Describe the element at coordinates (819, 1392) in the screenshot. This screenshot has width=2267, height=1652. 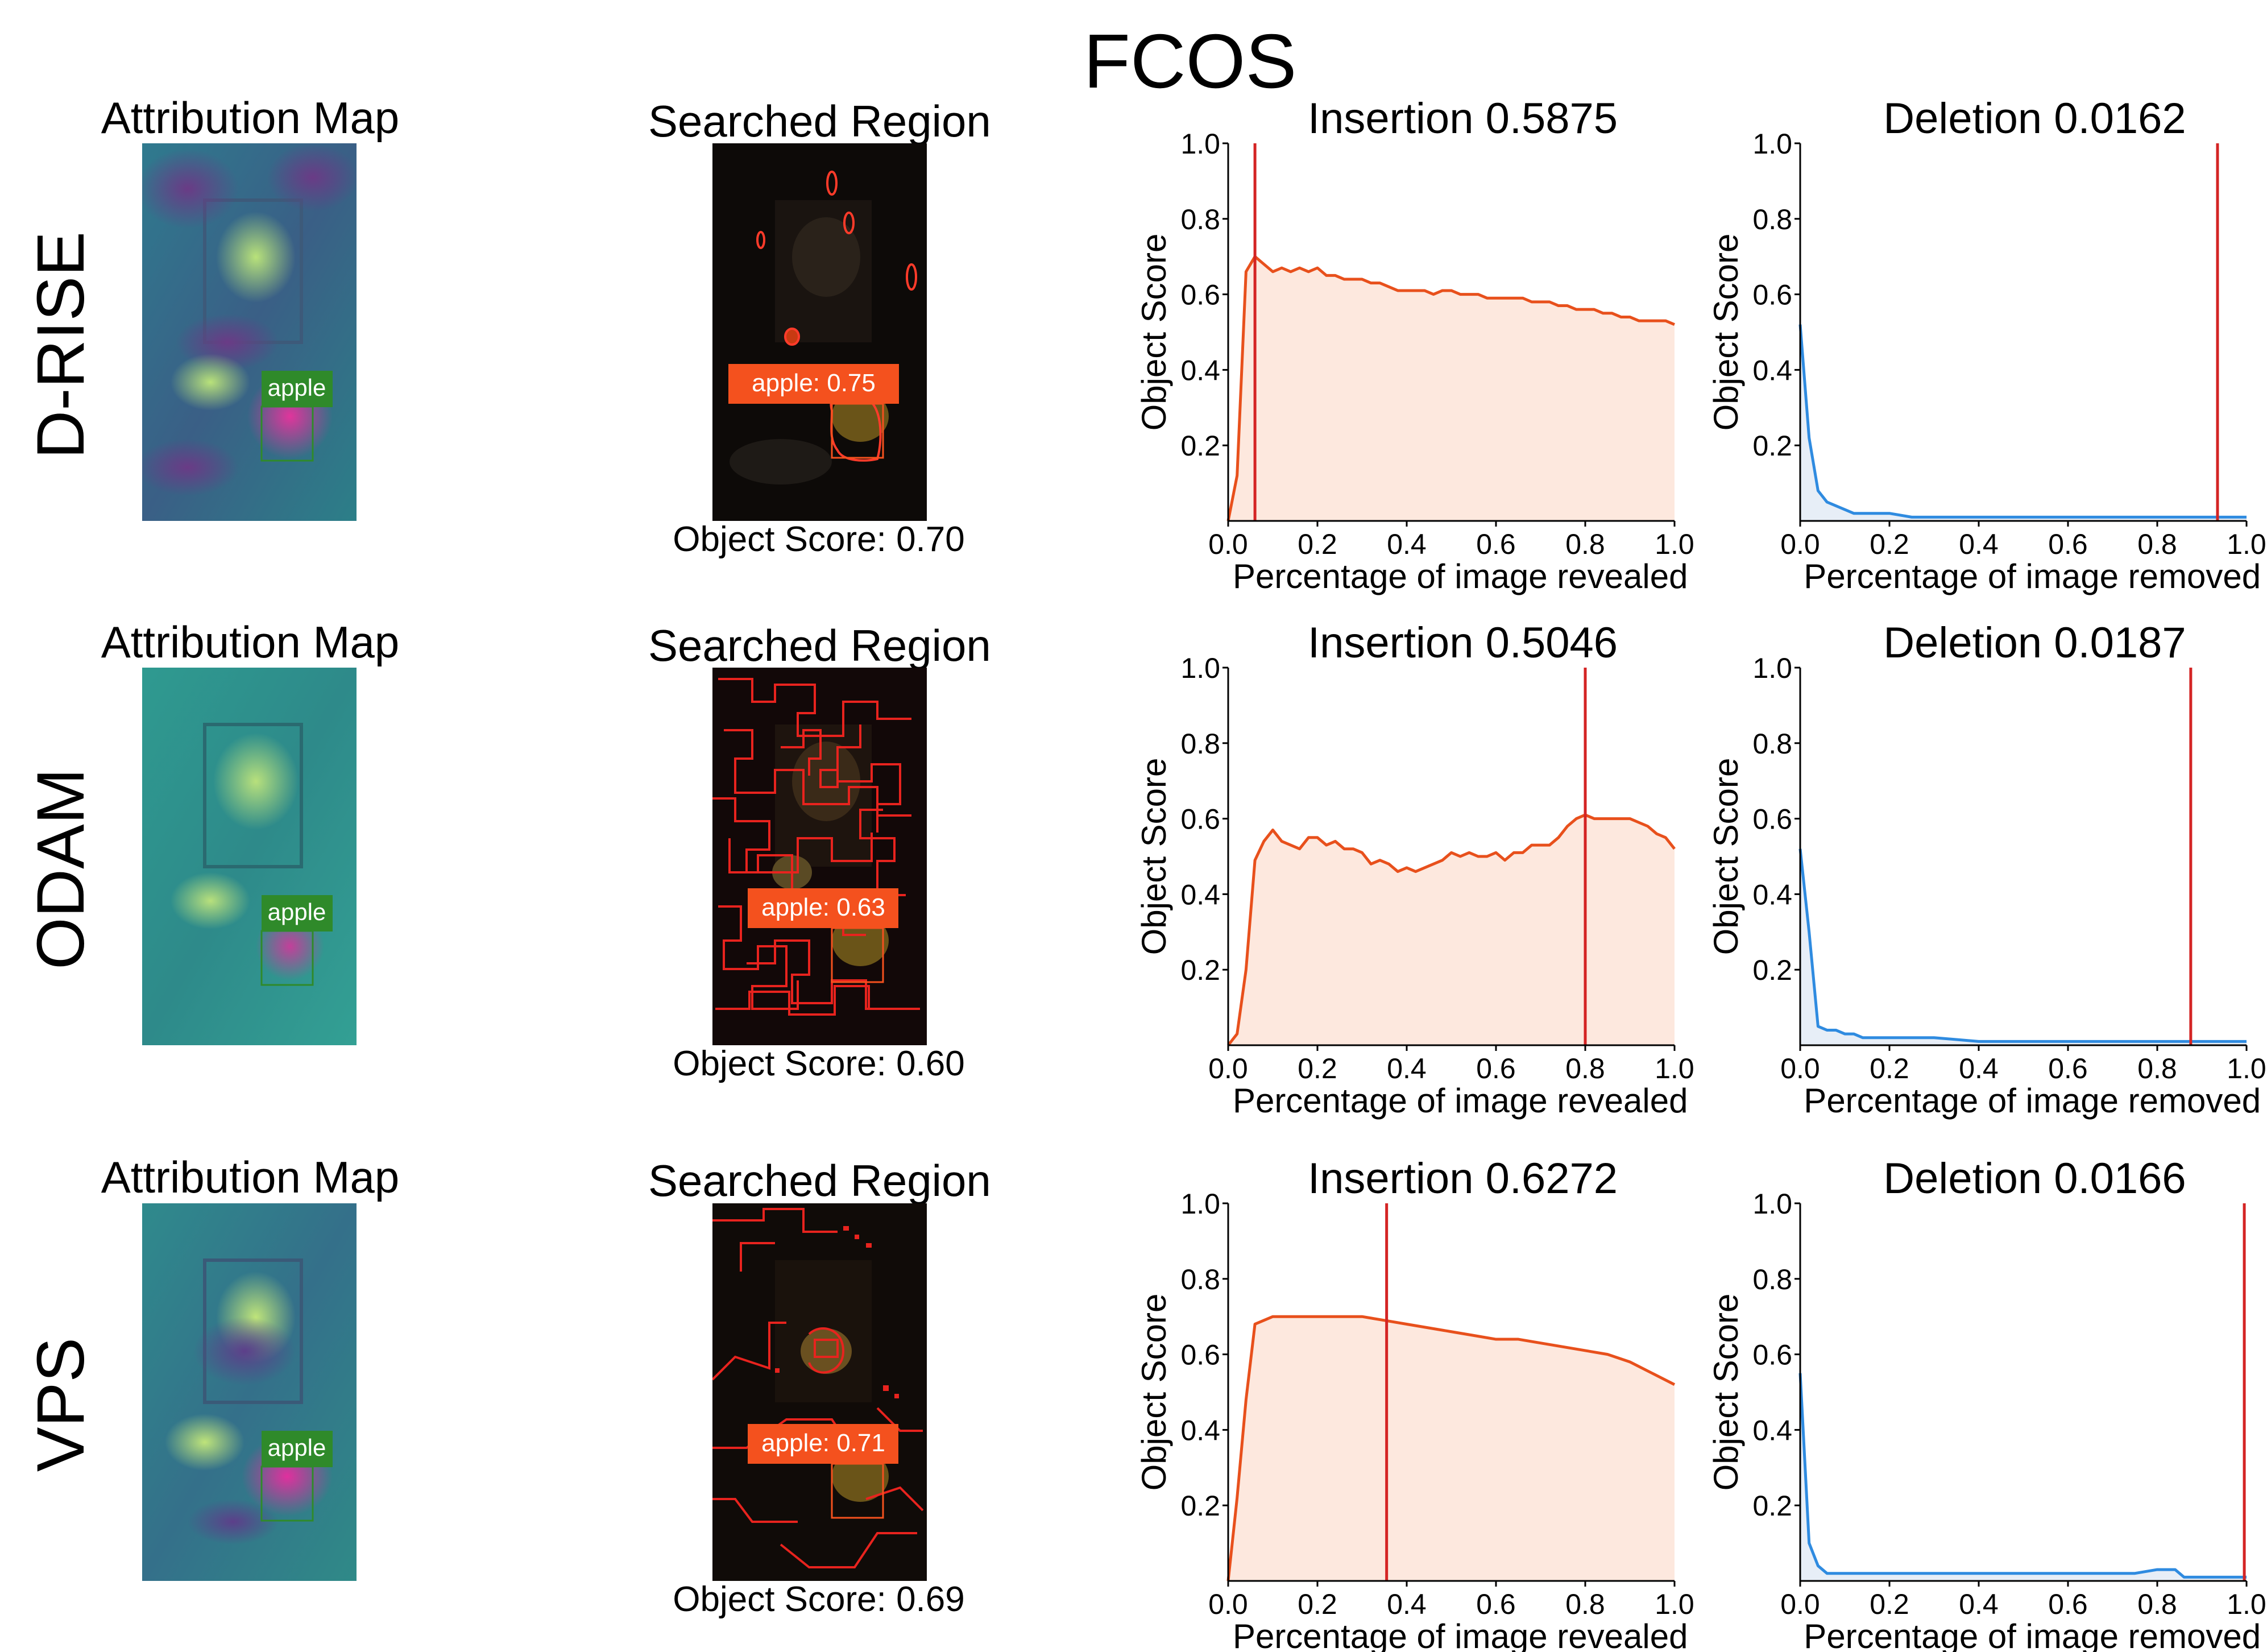
I see `searched-region-image: apple: 0.71` at that location.